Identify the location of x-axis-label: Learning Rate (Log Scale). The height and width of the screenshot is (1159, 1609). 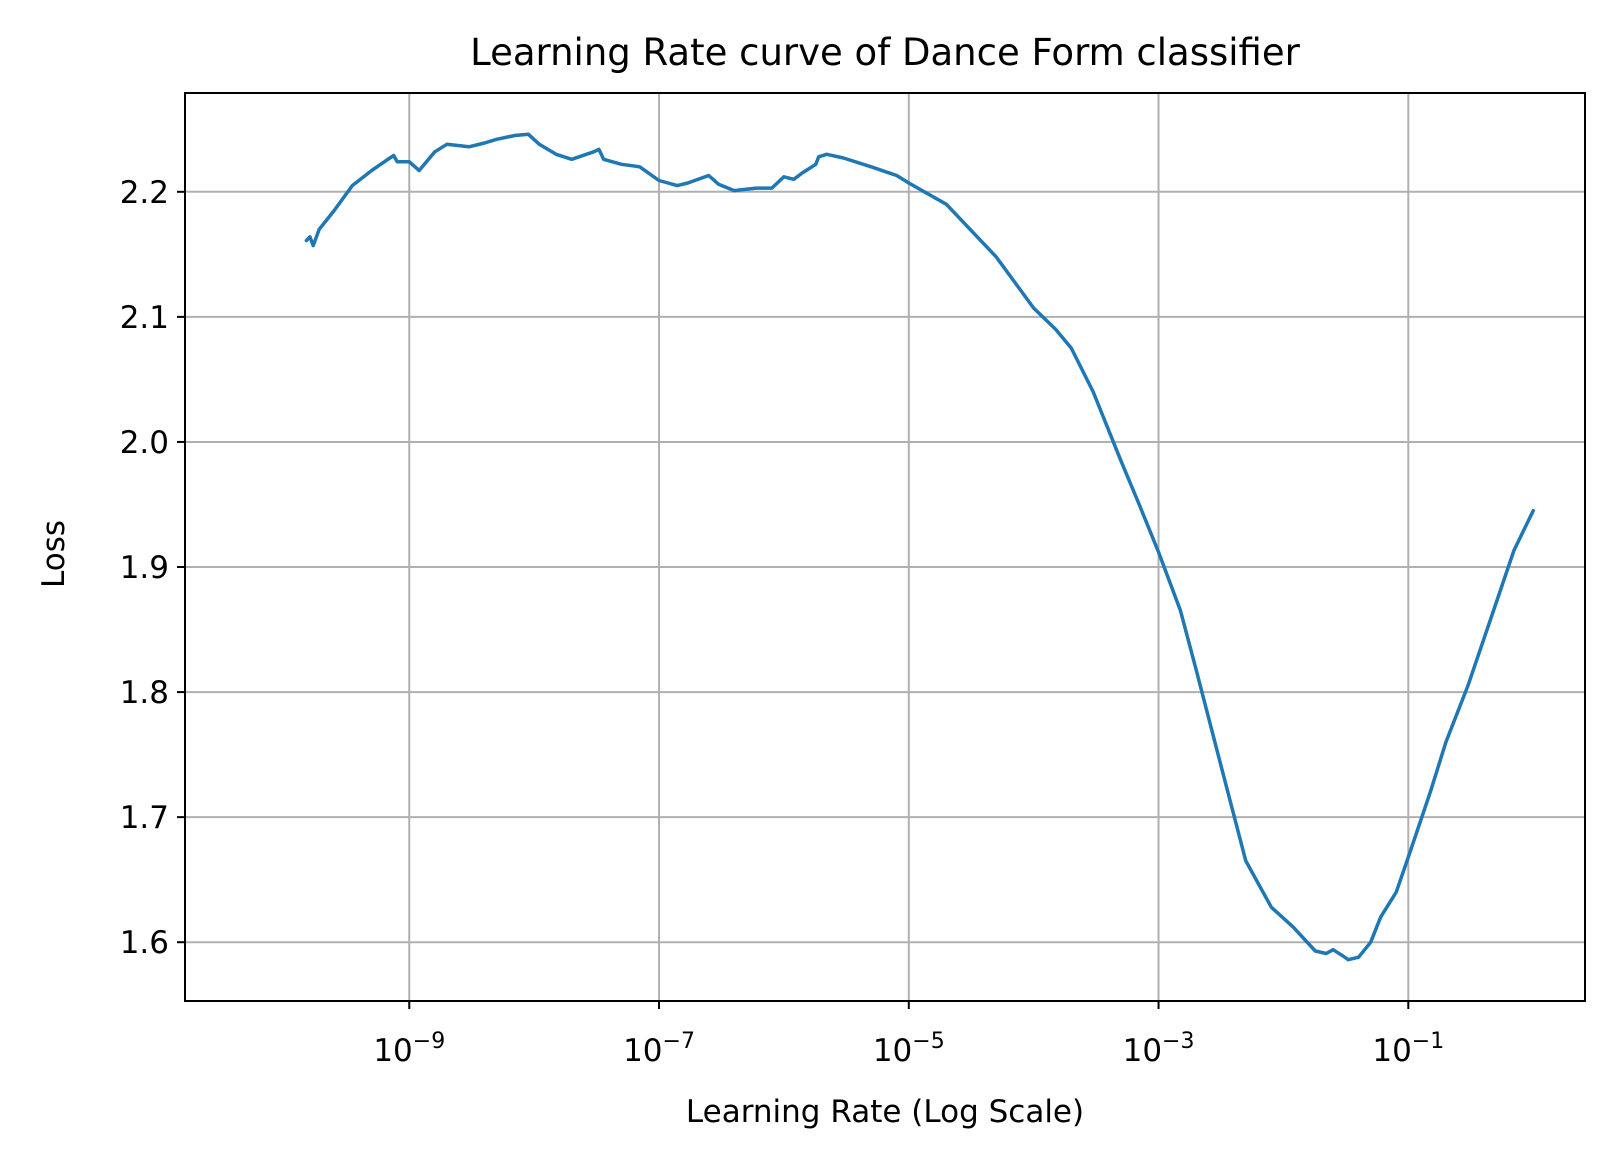
(885, 1112).